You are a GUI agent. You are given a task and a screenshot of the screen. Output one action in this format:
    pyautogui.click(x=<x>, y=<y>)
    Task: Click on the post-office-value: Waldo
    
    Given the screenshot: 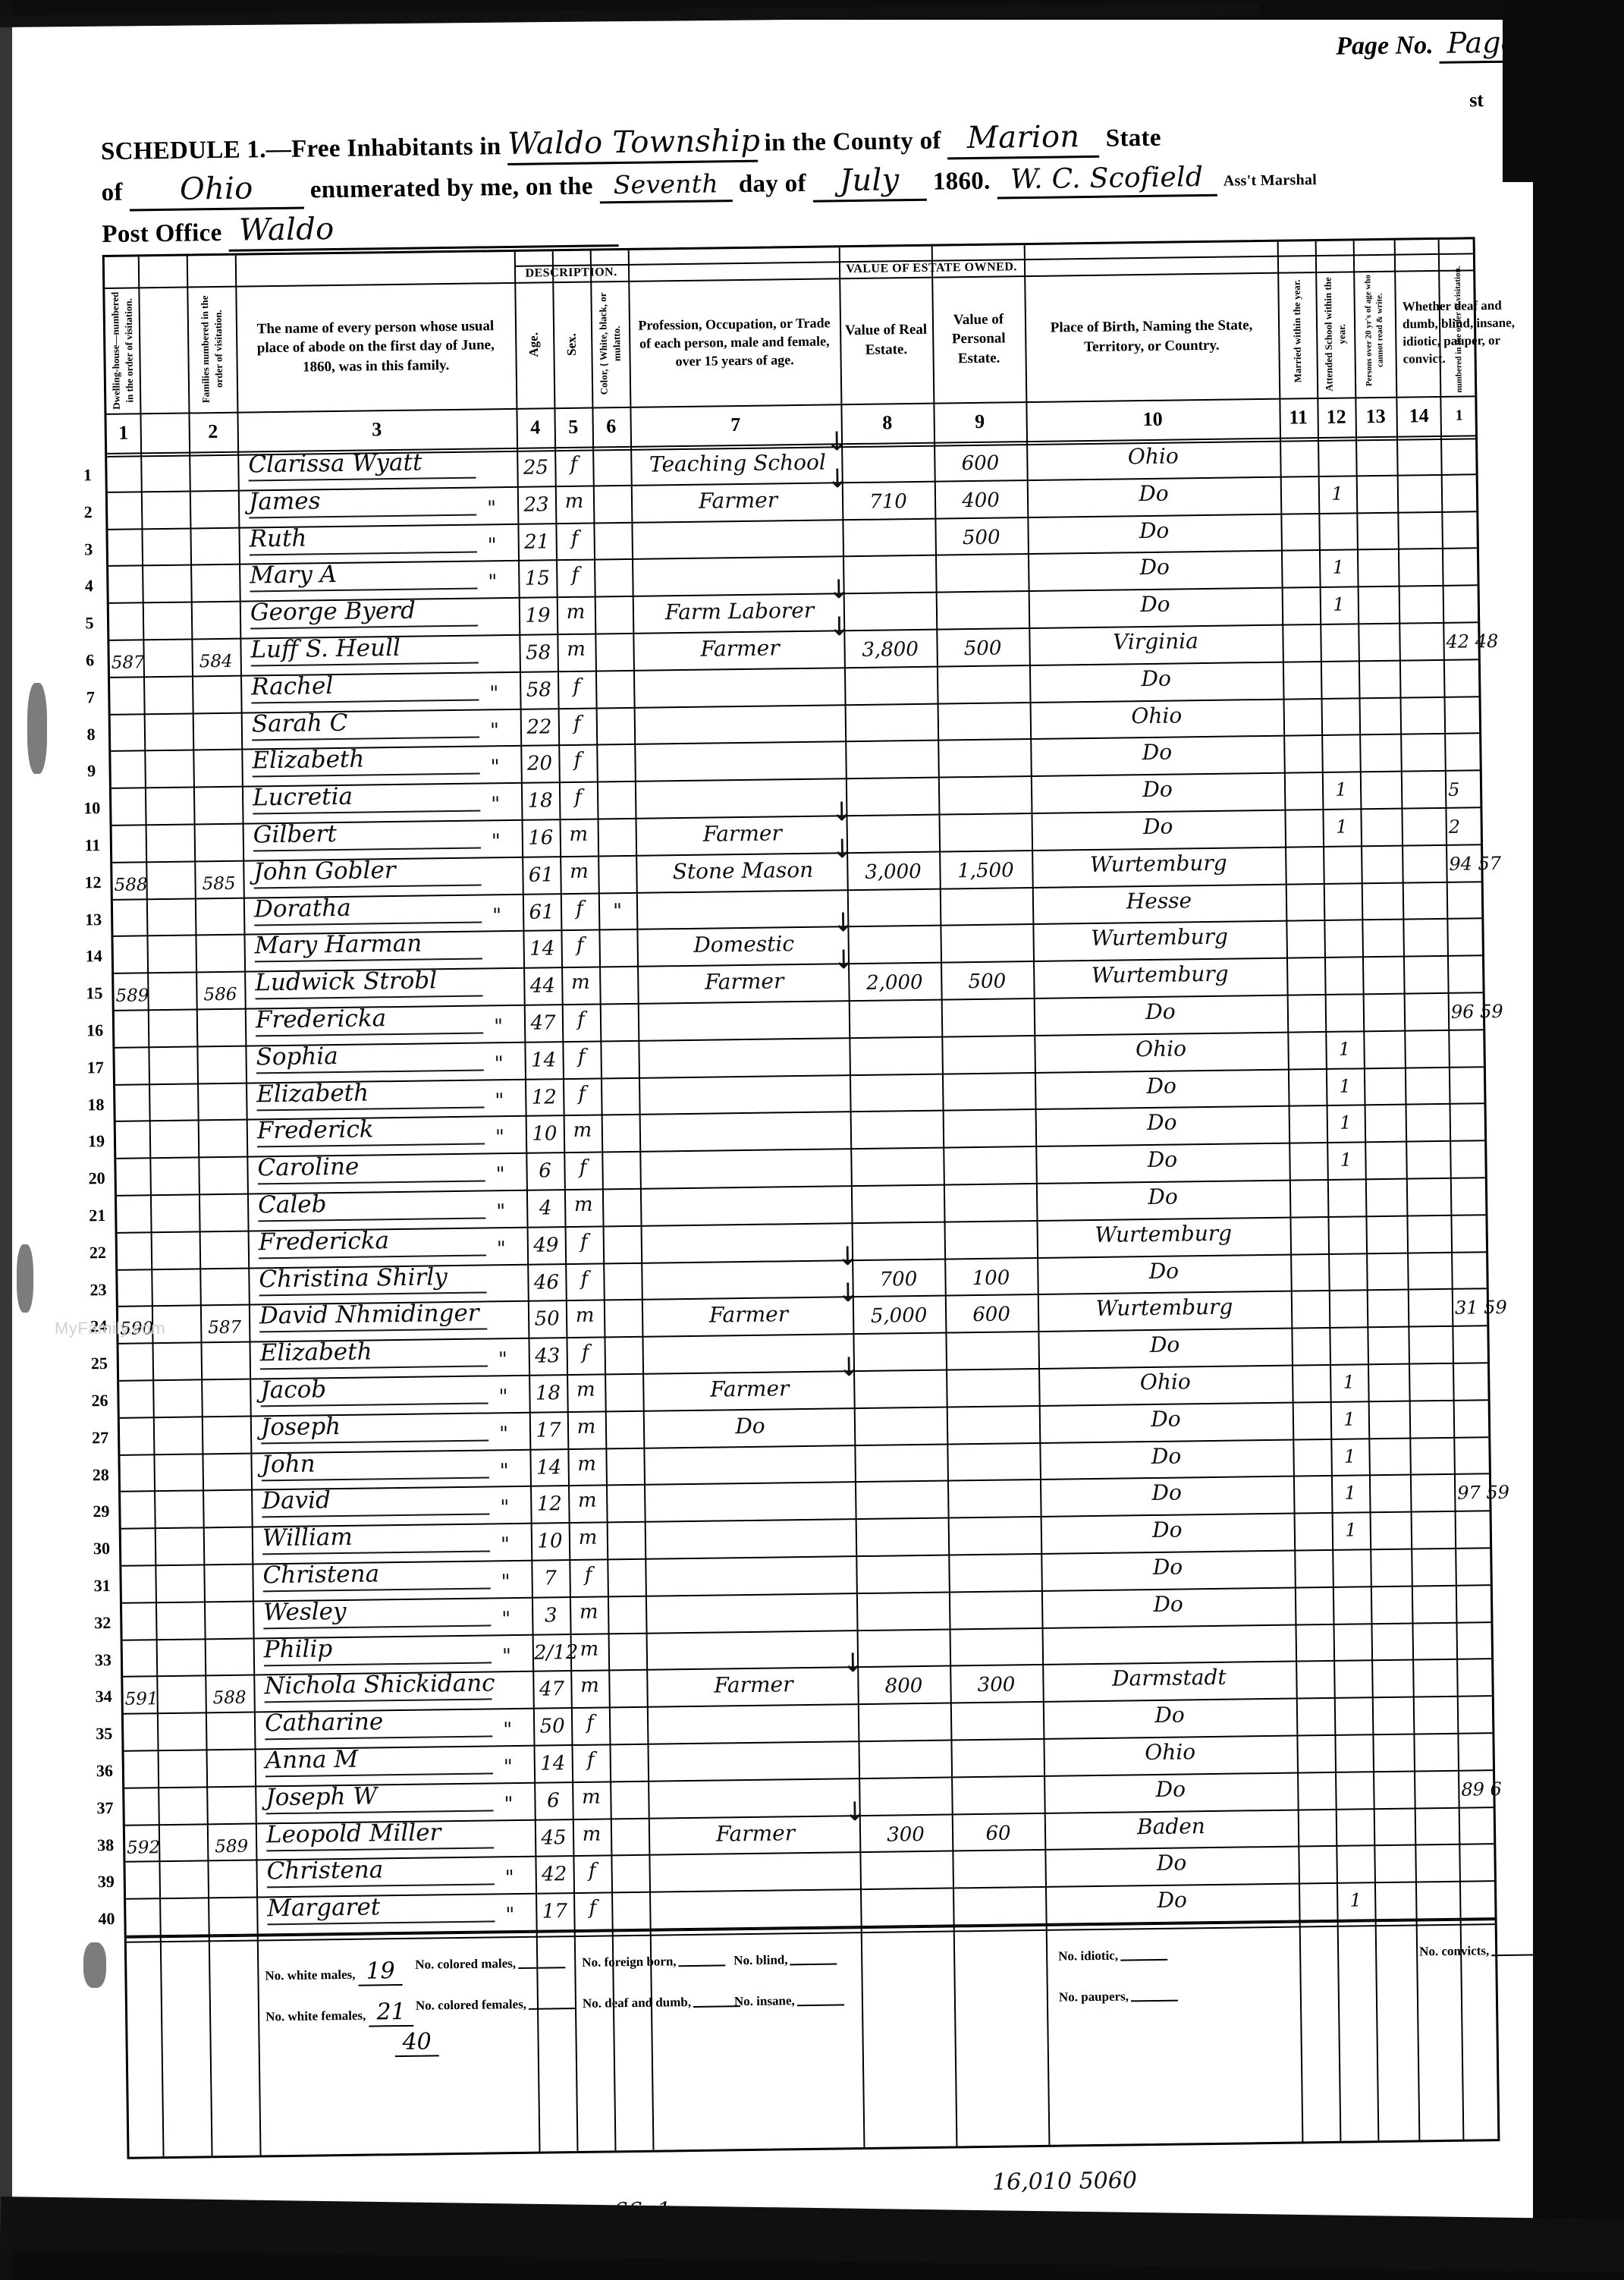 What is the action you would take?
    pyautogui.click(x=423, y=230)
    